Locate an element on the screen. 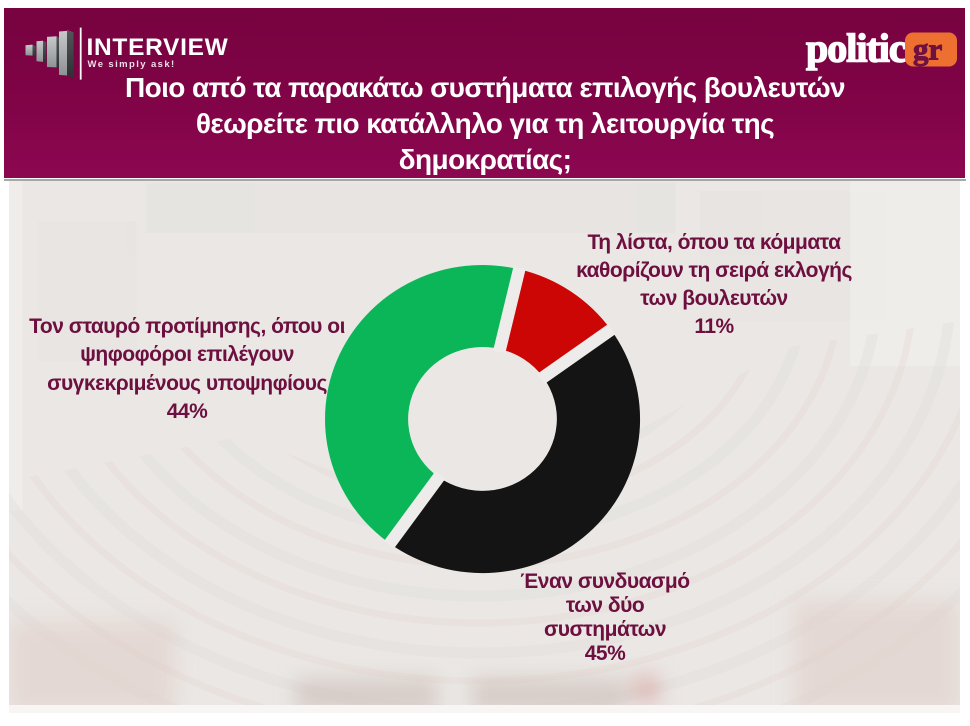 Image resolution: width=970 pixels, height=726 pixels. svg-text: gr is located at coordinates (928, 49).